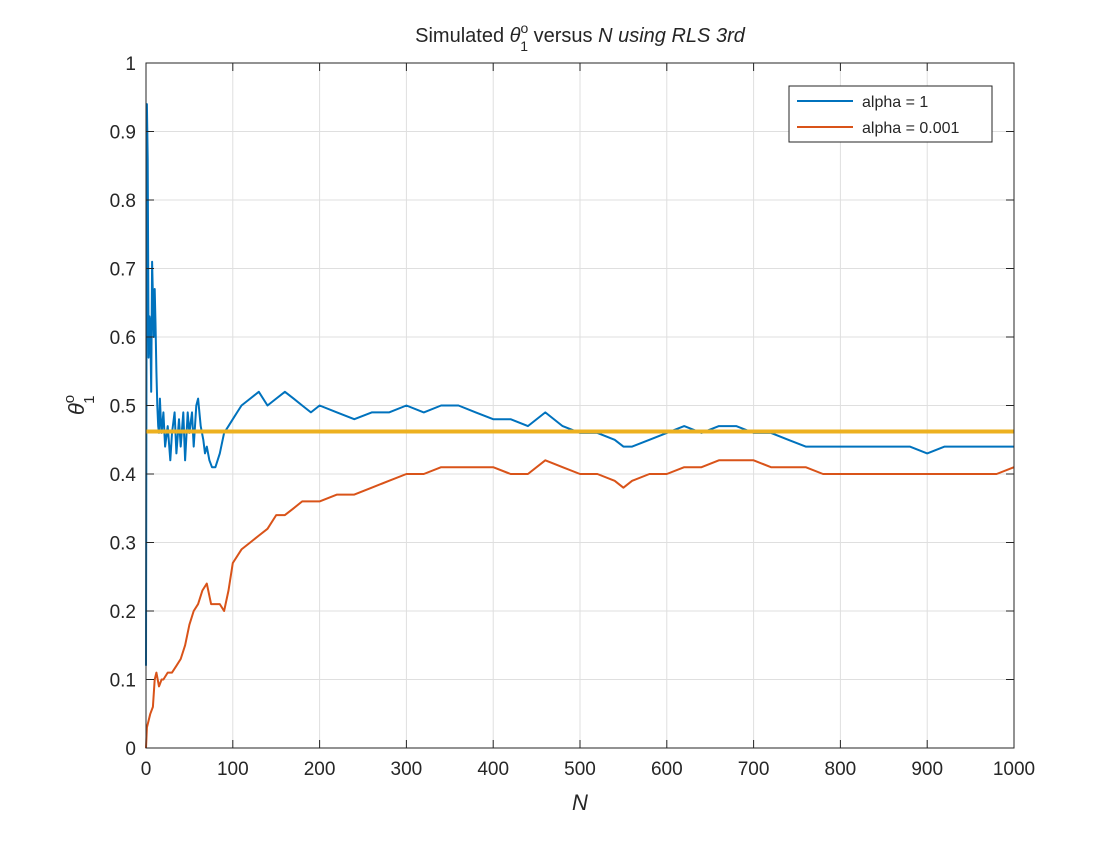  What do you see at coordinates (667, 769) in the screenshot?
I see `x-tick-label: 600` at bounding box center [667, 769].